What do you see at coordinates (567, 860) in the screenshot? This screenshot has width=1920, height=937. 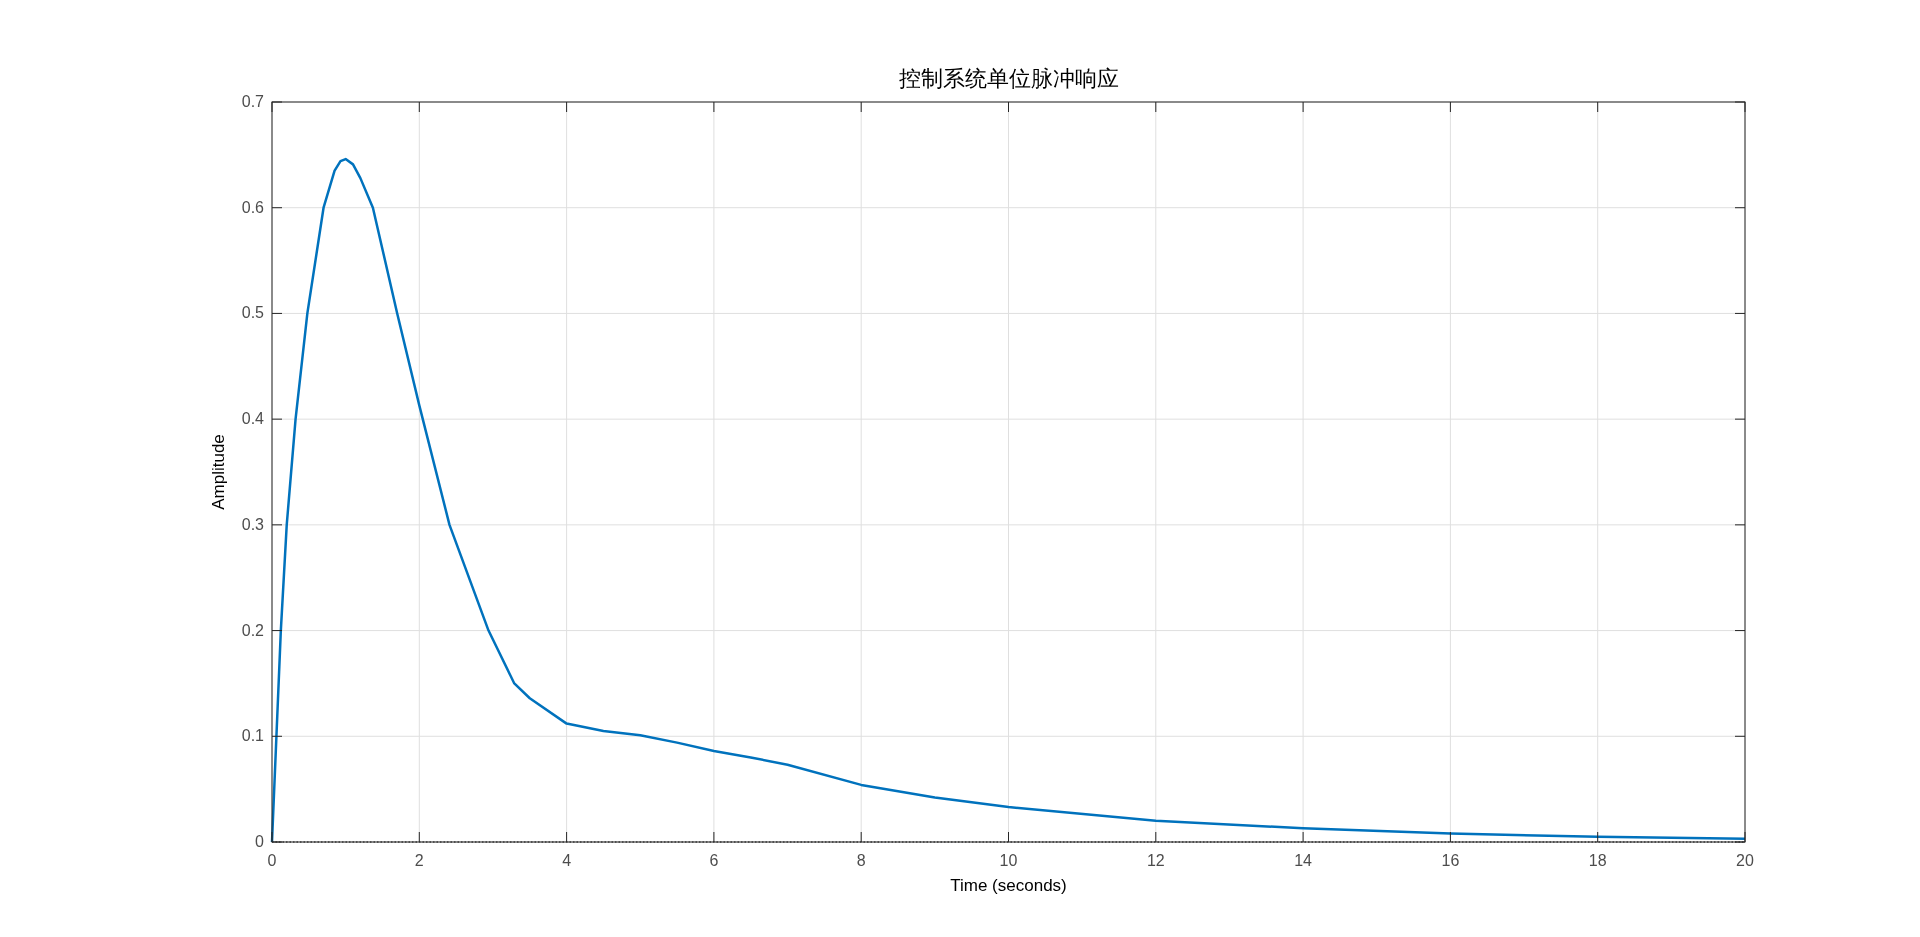 I see `x-tick-label: 4` at bounding box center [567, 860].